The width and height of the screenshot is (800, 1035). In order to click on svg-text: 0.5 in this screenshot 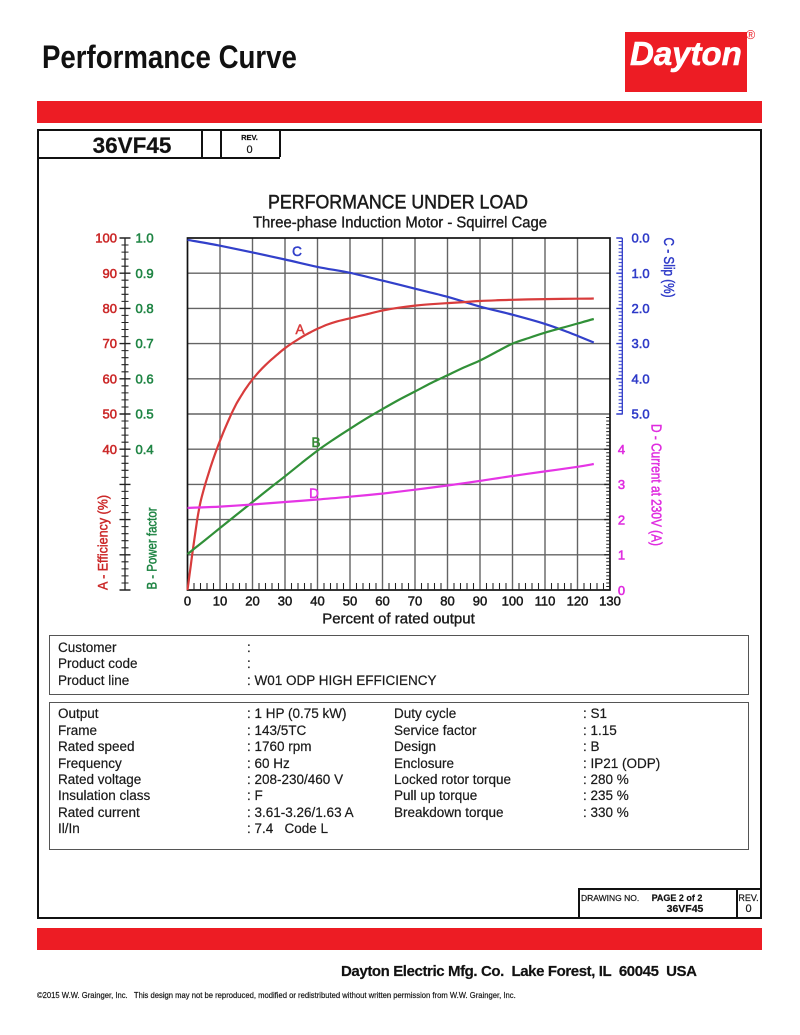, I will do `click(145, 414)`.